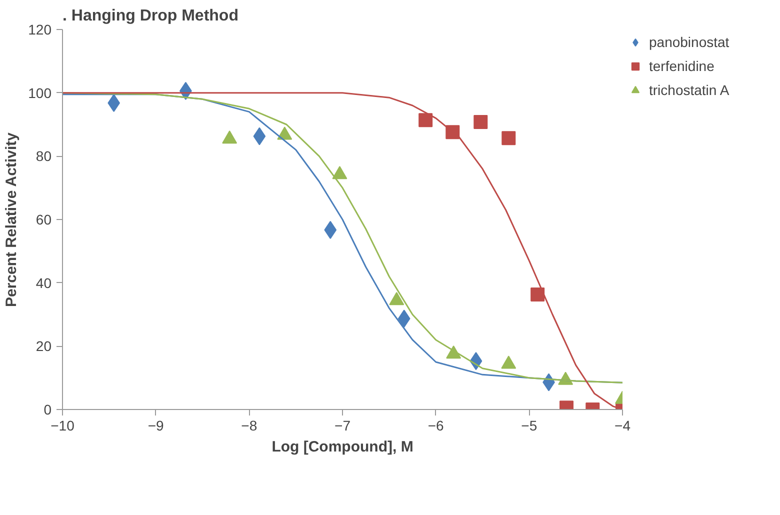 This screenshot has width=780, height=515. Describe the element at coordinates (44, 220) in the screenshot. I see `y-tick-label: 60` at that location.